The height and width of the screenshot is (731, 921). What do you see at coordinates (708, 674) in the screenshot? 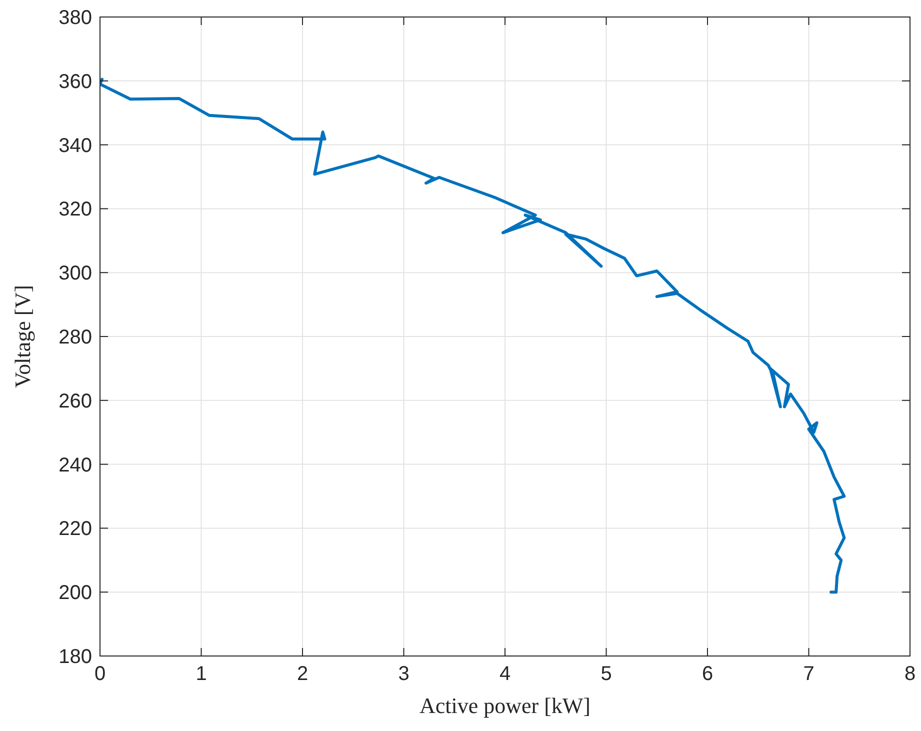
I see `x-tick-label: 6` at bounding box center [708, 674].